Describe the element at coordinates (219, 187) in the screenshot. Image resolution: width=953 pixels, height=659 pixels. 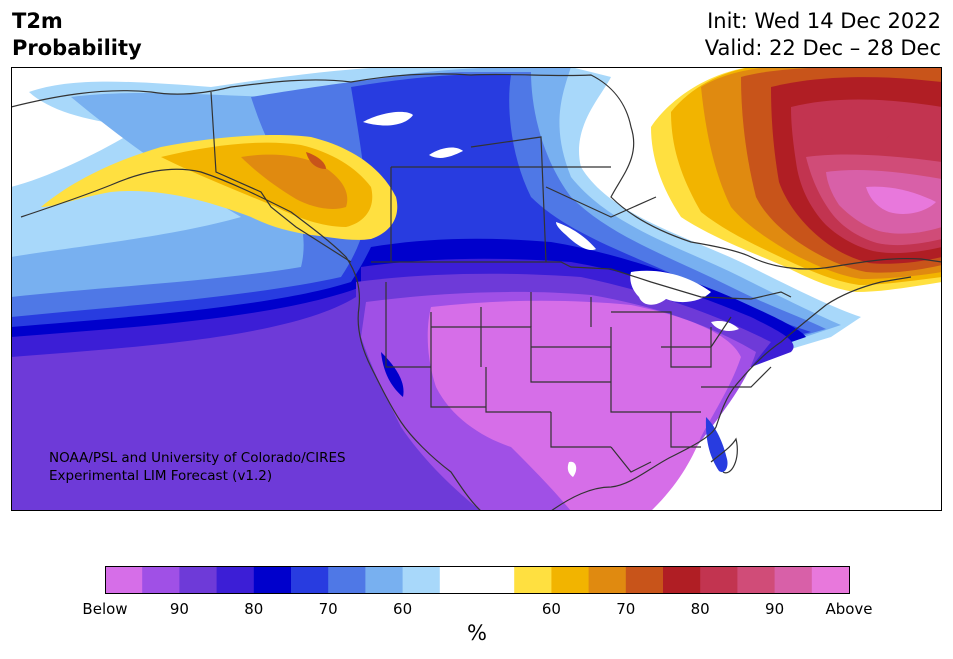
I see `above-normal-field-west` at that location.